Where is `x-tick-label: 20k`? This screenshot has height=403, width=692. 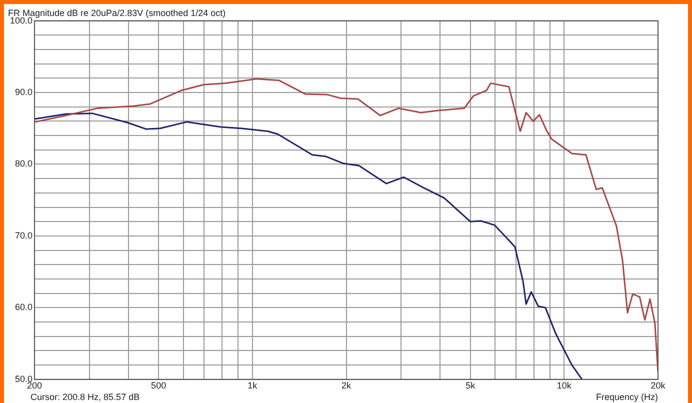
x-tick-label: 20k is located at coordinates (658, 385).